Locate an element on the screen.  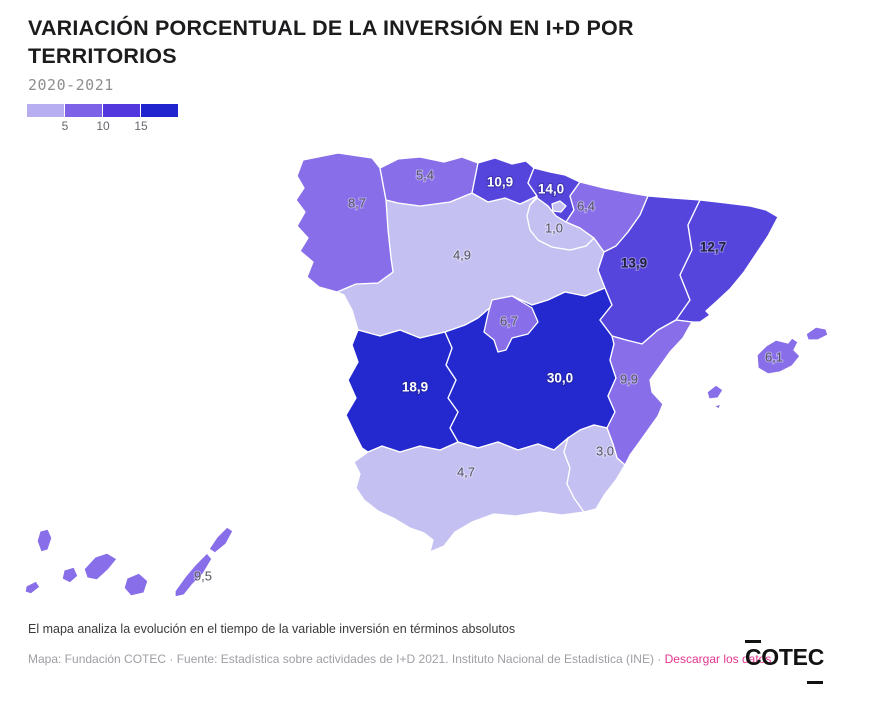
logo-overline is located at coordinates (752, 641).